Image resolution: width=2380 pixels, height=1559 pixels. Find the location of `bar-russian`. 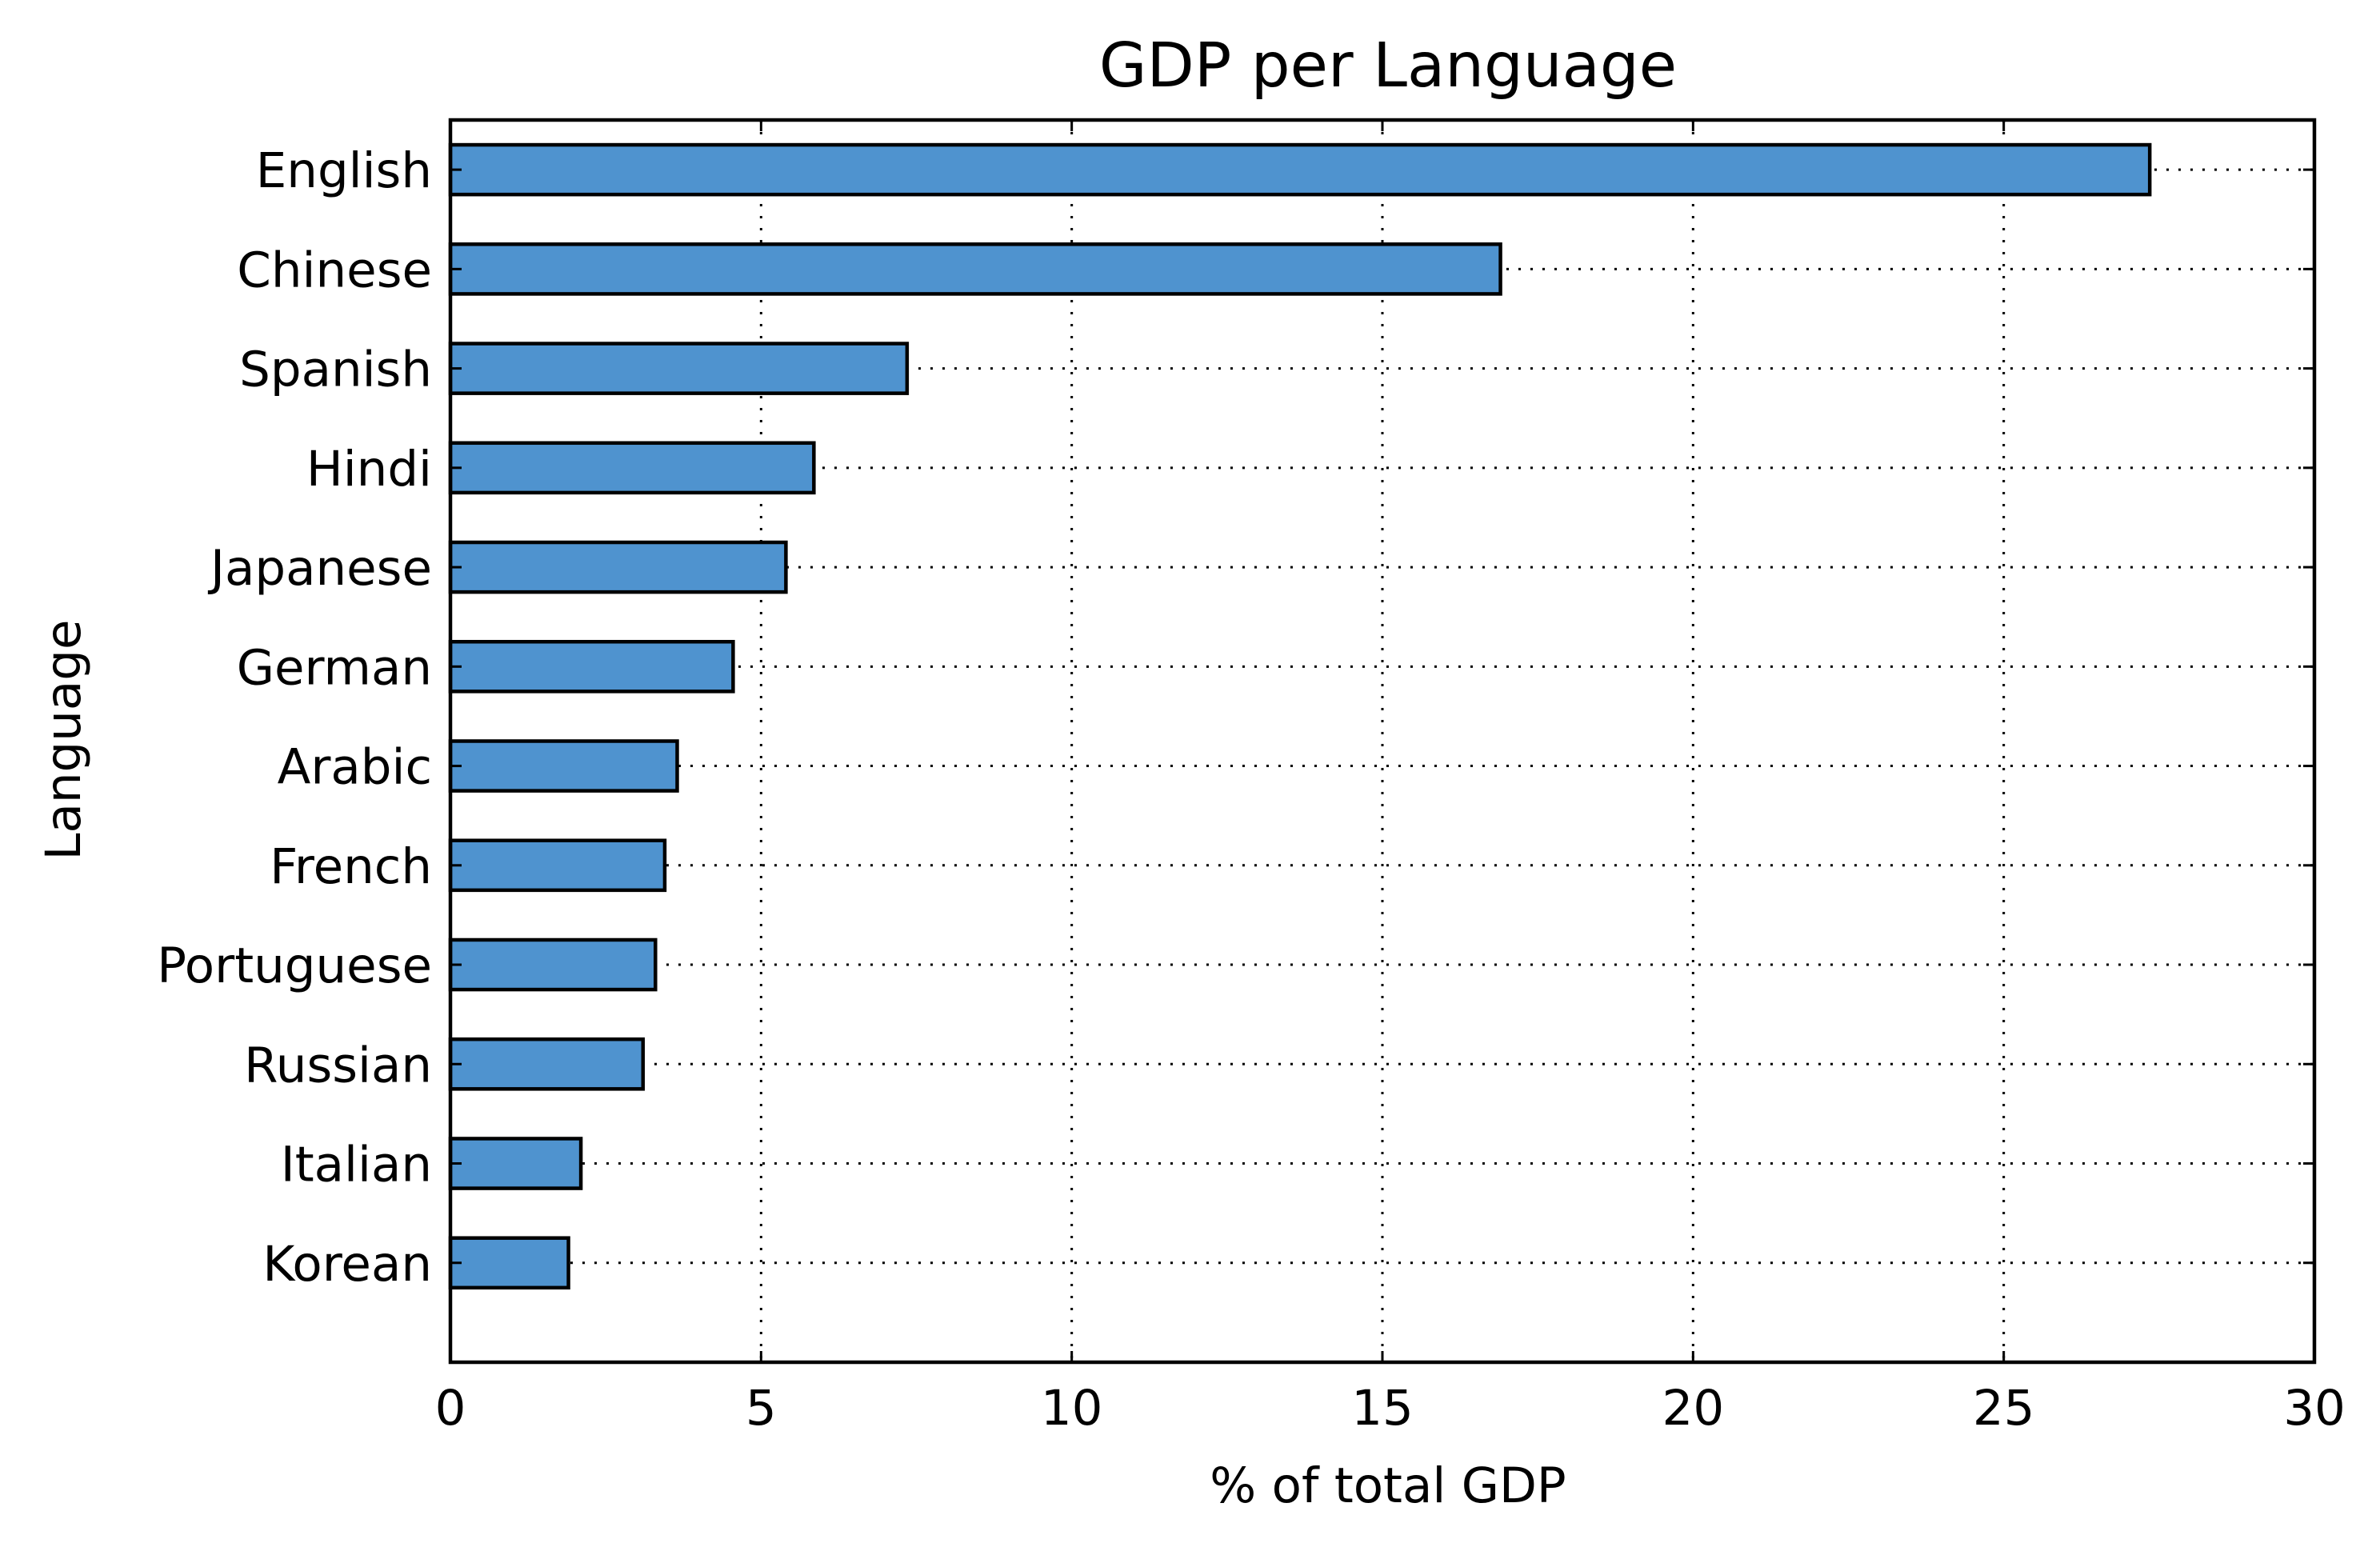

bar-russian is located at coordinates (547, 1064).